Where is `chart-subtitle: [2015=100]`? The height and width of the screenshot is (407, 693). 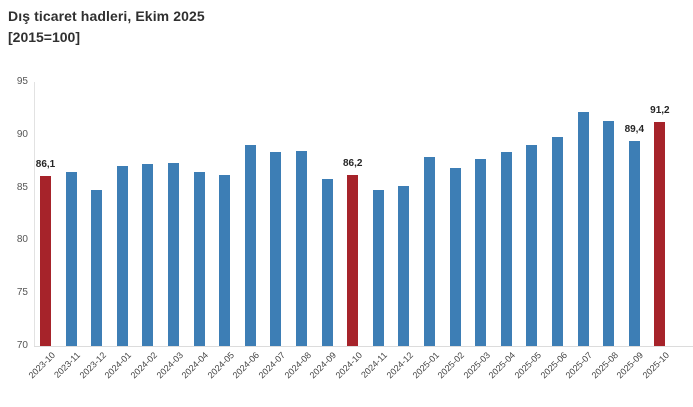 chart-subtitle: [2015=100] is located at coordinates (44, 37).